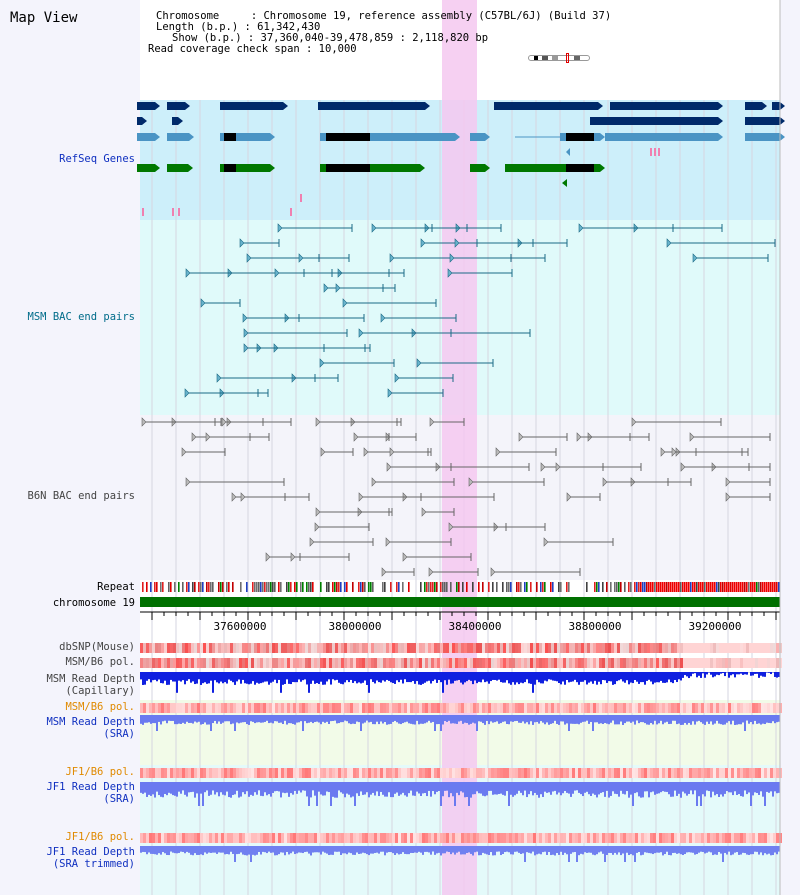 This screenshot has height=895, width=800. I want to click on track-label-jf1-b6-pol: JF1/B6 pol., so click(100, 772).